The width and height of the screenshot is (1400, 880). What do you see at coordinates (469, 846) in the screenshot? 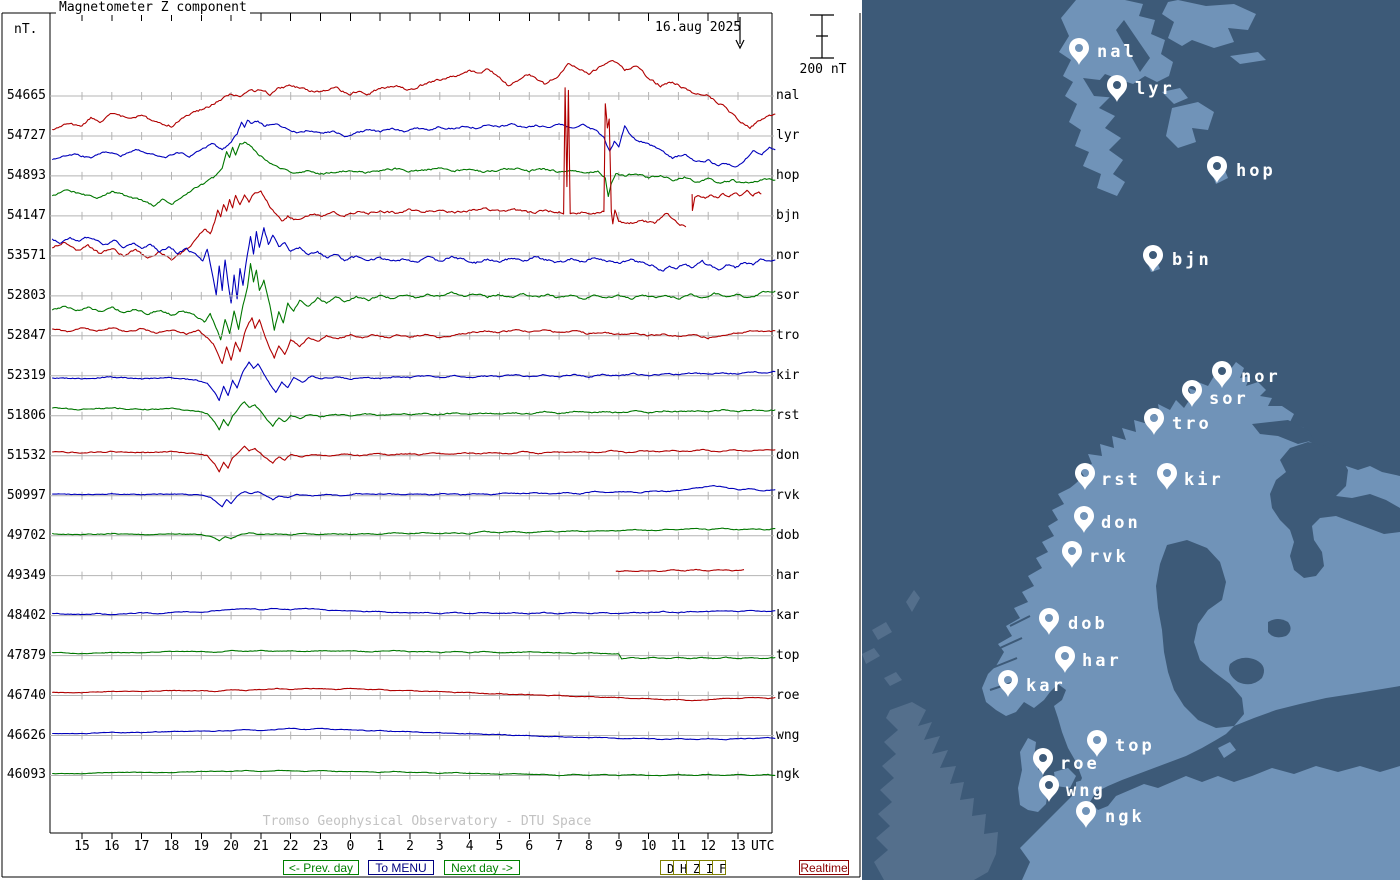
I see `hour-tick-label: 4` at bounding box center [469, 846].